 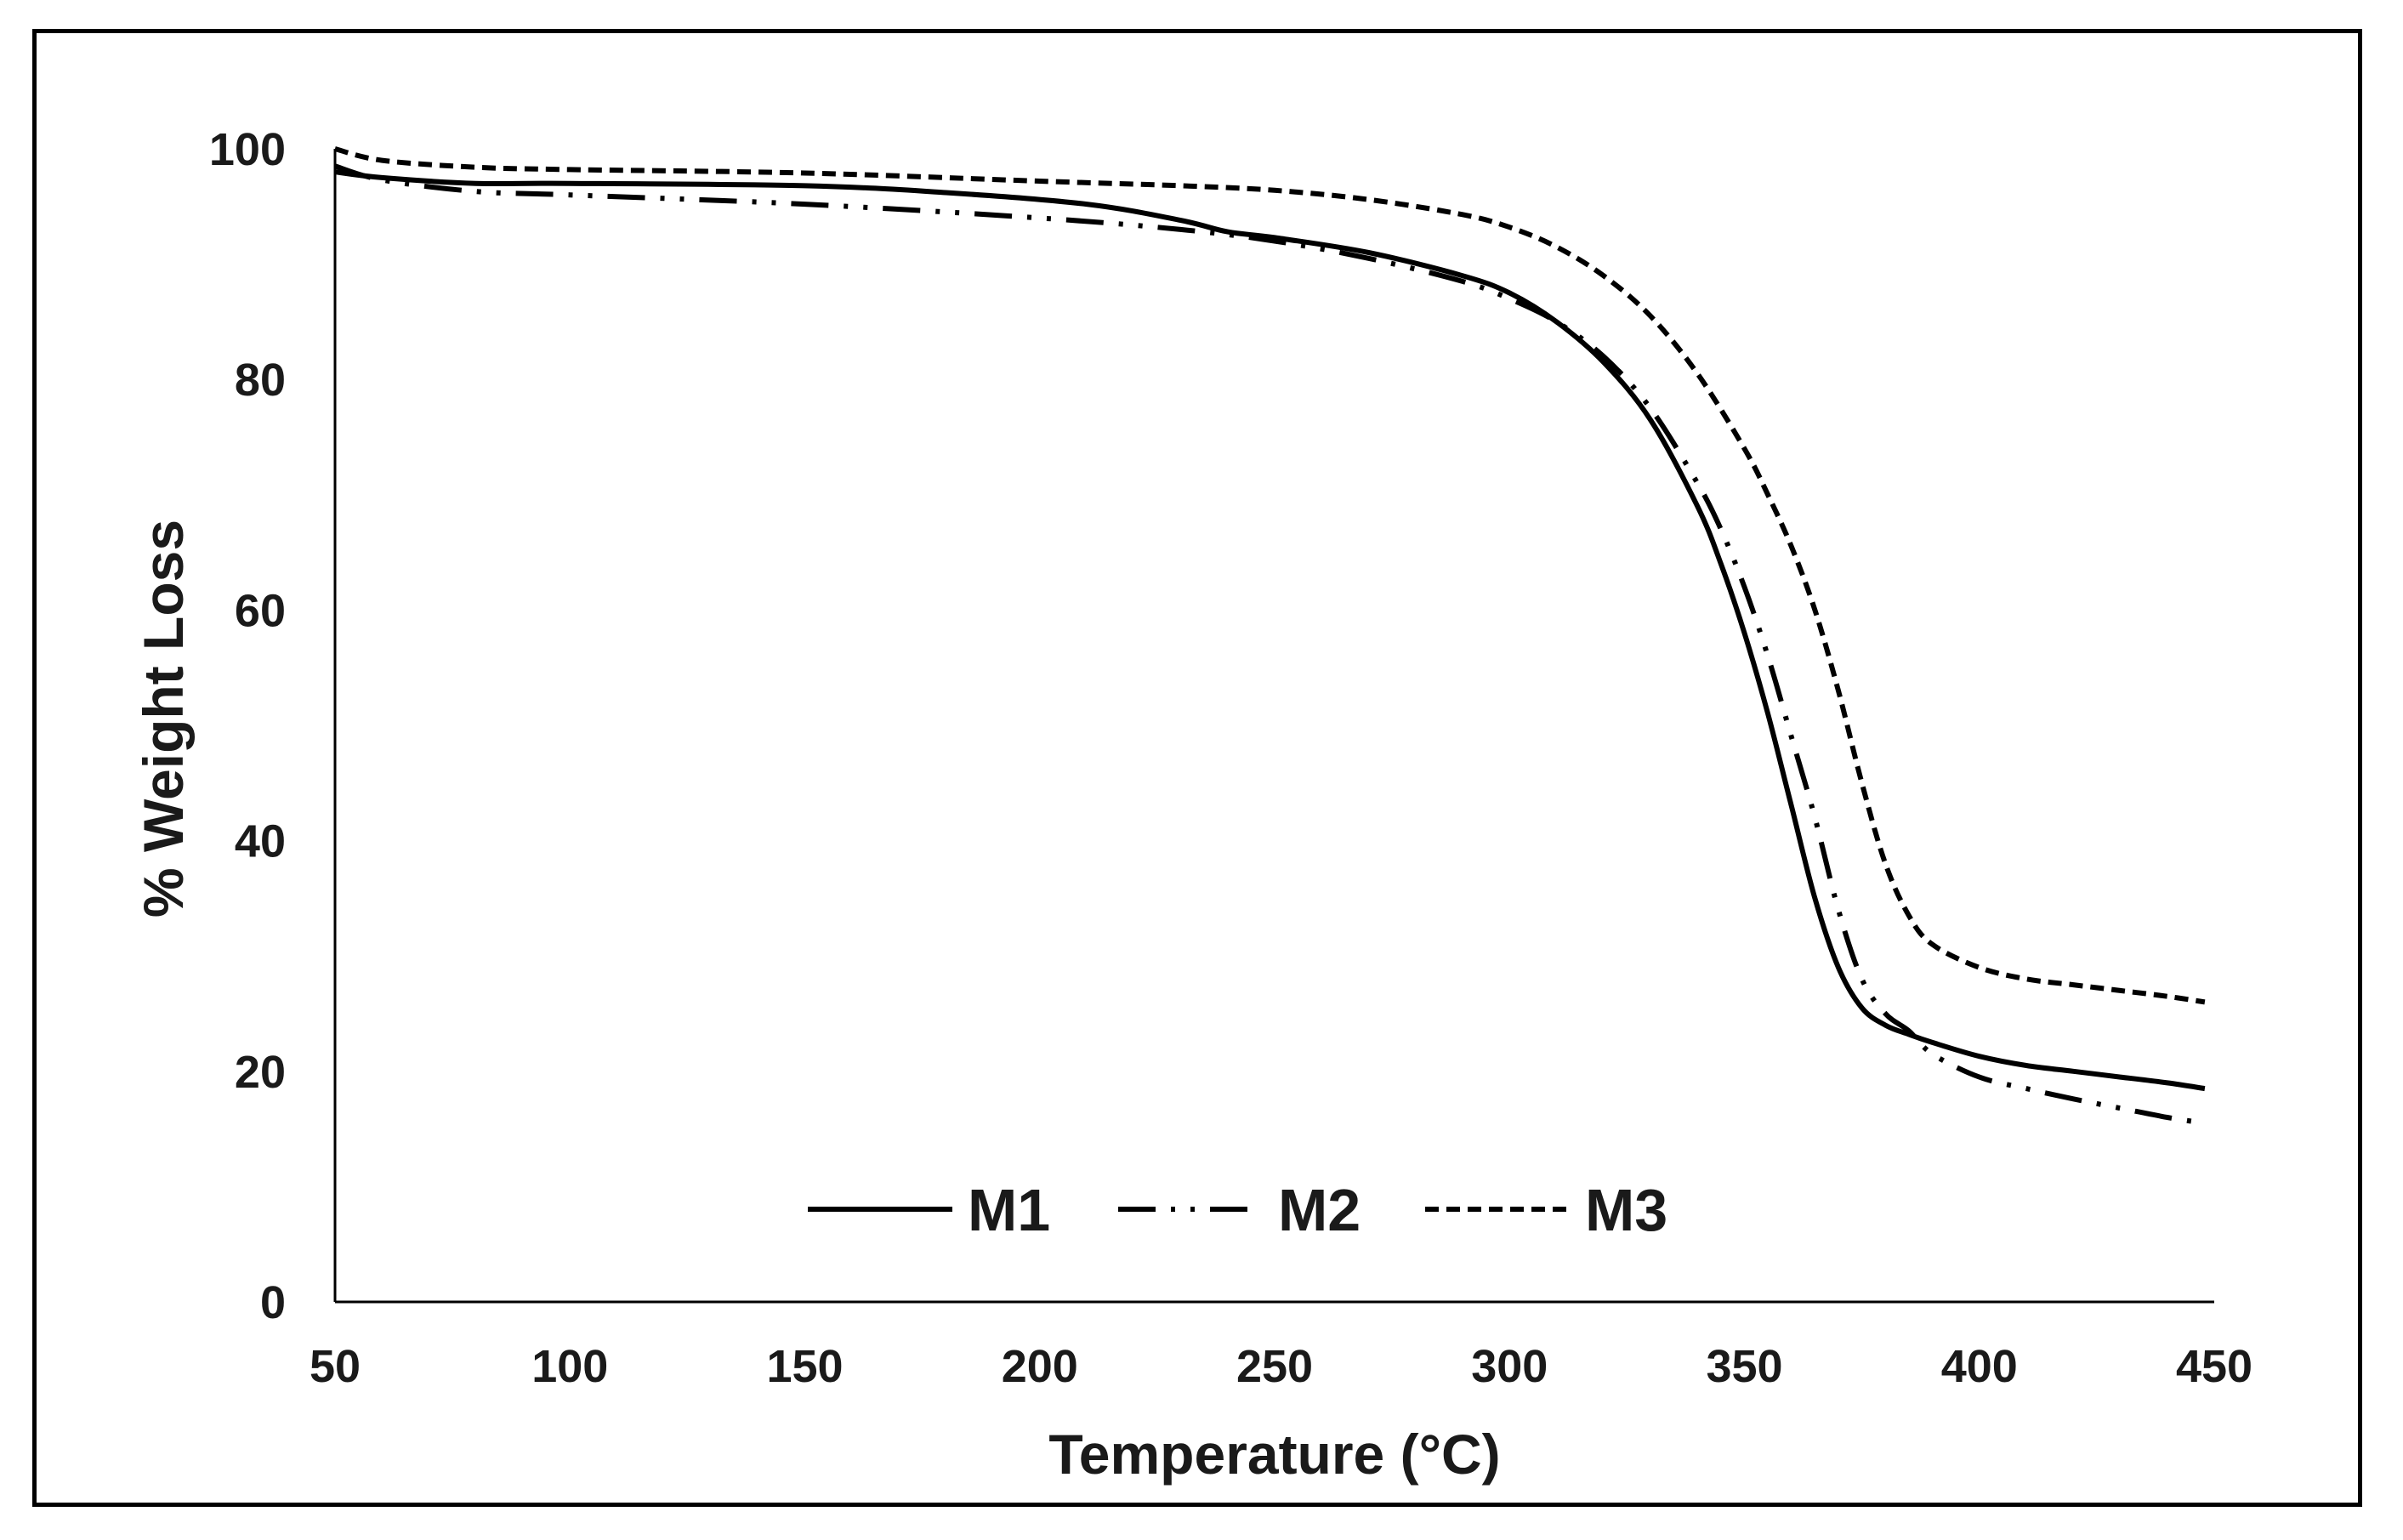 I want to click on x-axis-title: Temperature (°C), so click(x=1274, y=1454).